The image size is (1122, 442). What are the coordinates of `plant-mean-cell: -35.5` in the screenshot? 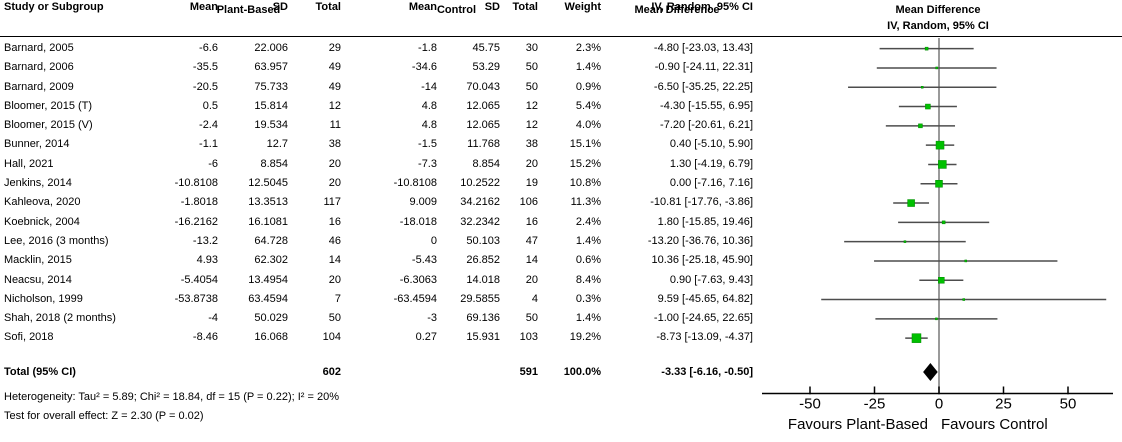 It's located at (205, 67).